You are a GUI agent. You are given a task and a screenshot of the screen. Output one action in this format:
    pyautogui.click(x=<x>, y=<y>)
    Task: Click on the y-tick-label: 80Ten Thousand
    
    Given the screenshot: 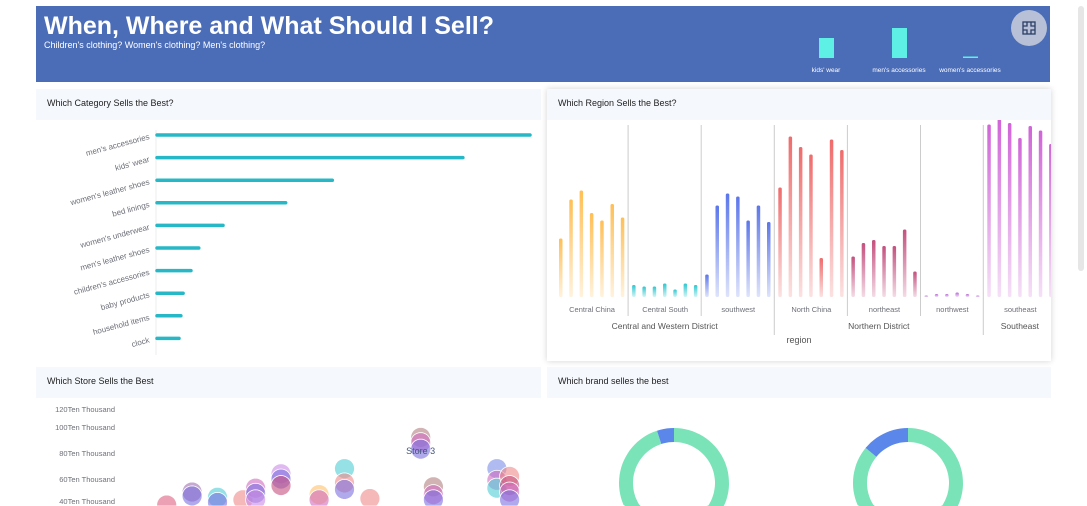 What is the action you would take?
    pyautogui.click(x=87, y=453)
    